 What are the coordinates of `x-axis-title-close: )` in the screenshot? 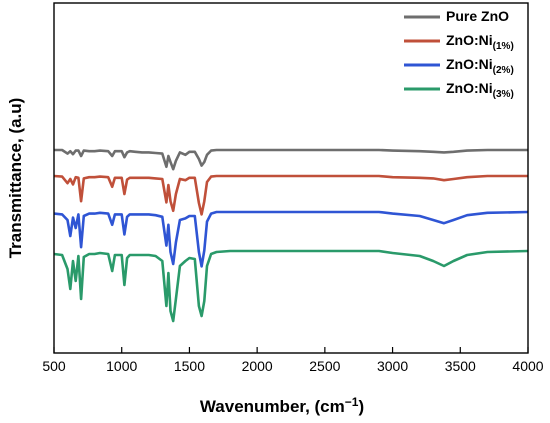 It's located at (361, 406).